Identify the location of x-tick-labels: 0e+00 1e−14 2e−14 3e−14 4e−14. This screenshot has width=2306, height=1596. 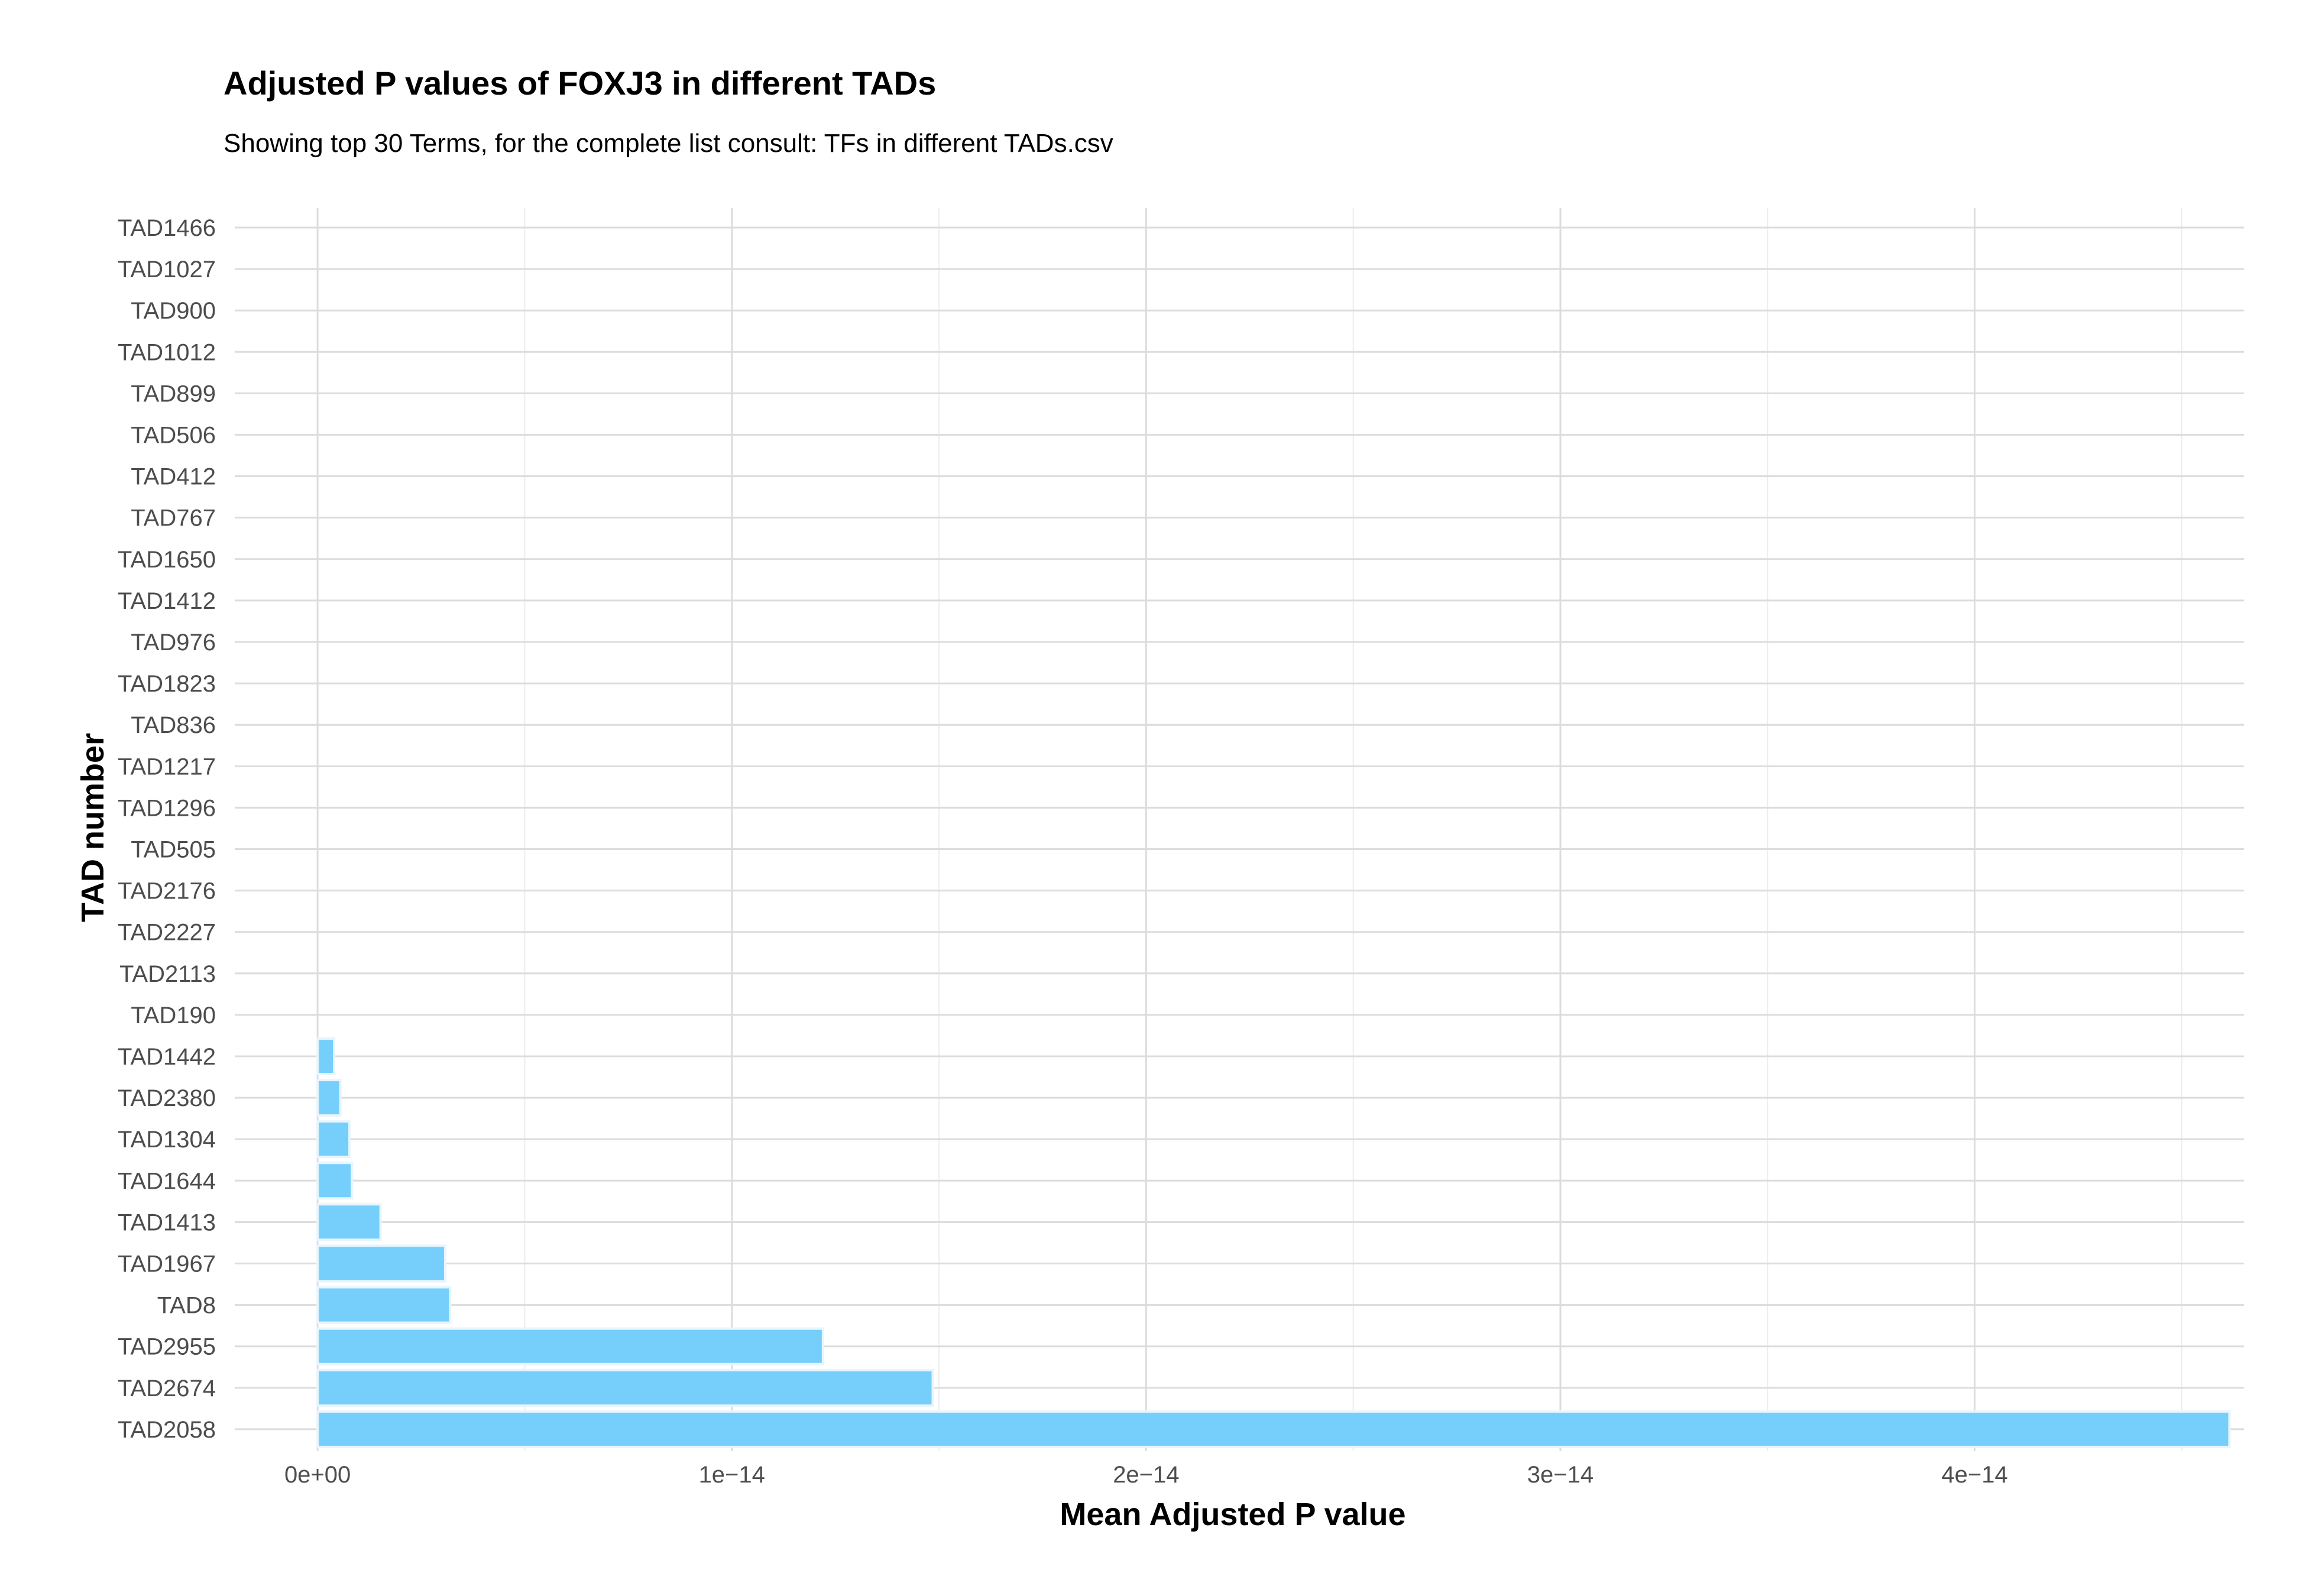
(1146, 1475).